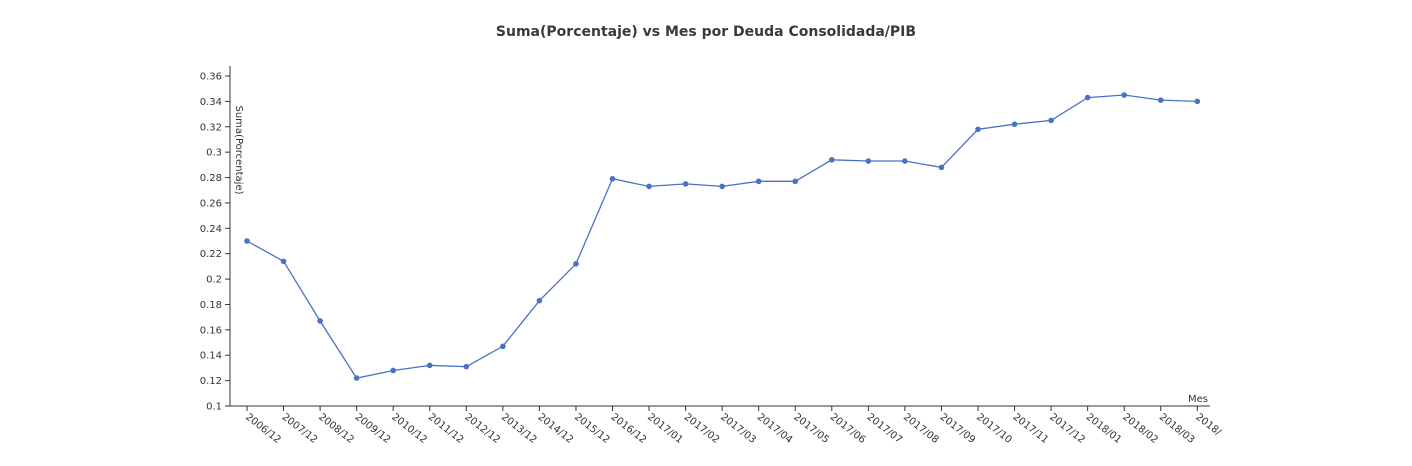  What do you see at coordinates (738, 429) in the screenshot?
I see `x-tick-label: 2017/03` at bounding box center [738, 429].